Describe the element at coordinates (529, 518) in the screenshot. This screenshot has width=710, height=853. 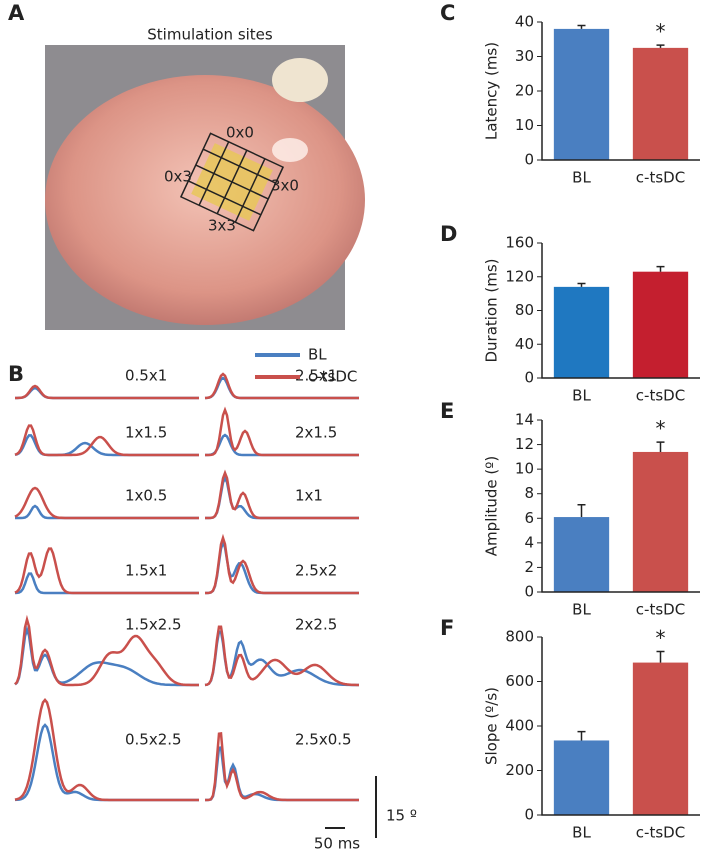
I see `y-tick-label: 6` at that location.